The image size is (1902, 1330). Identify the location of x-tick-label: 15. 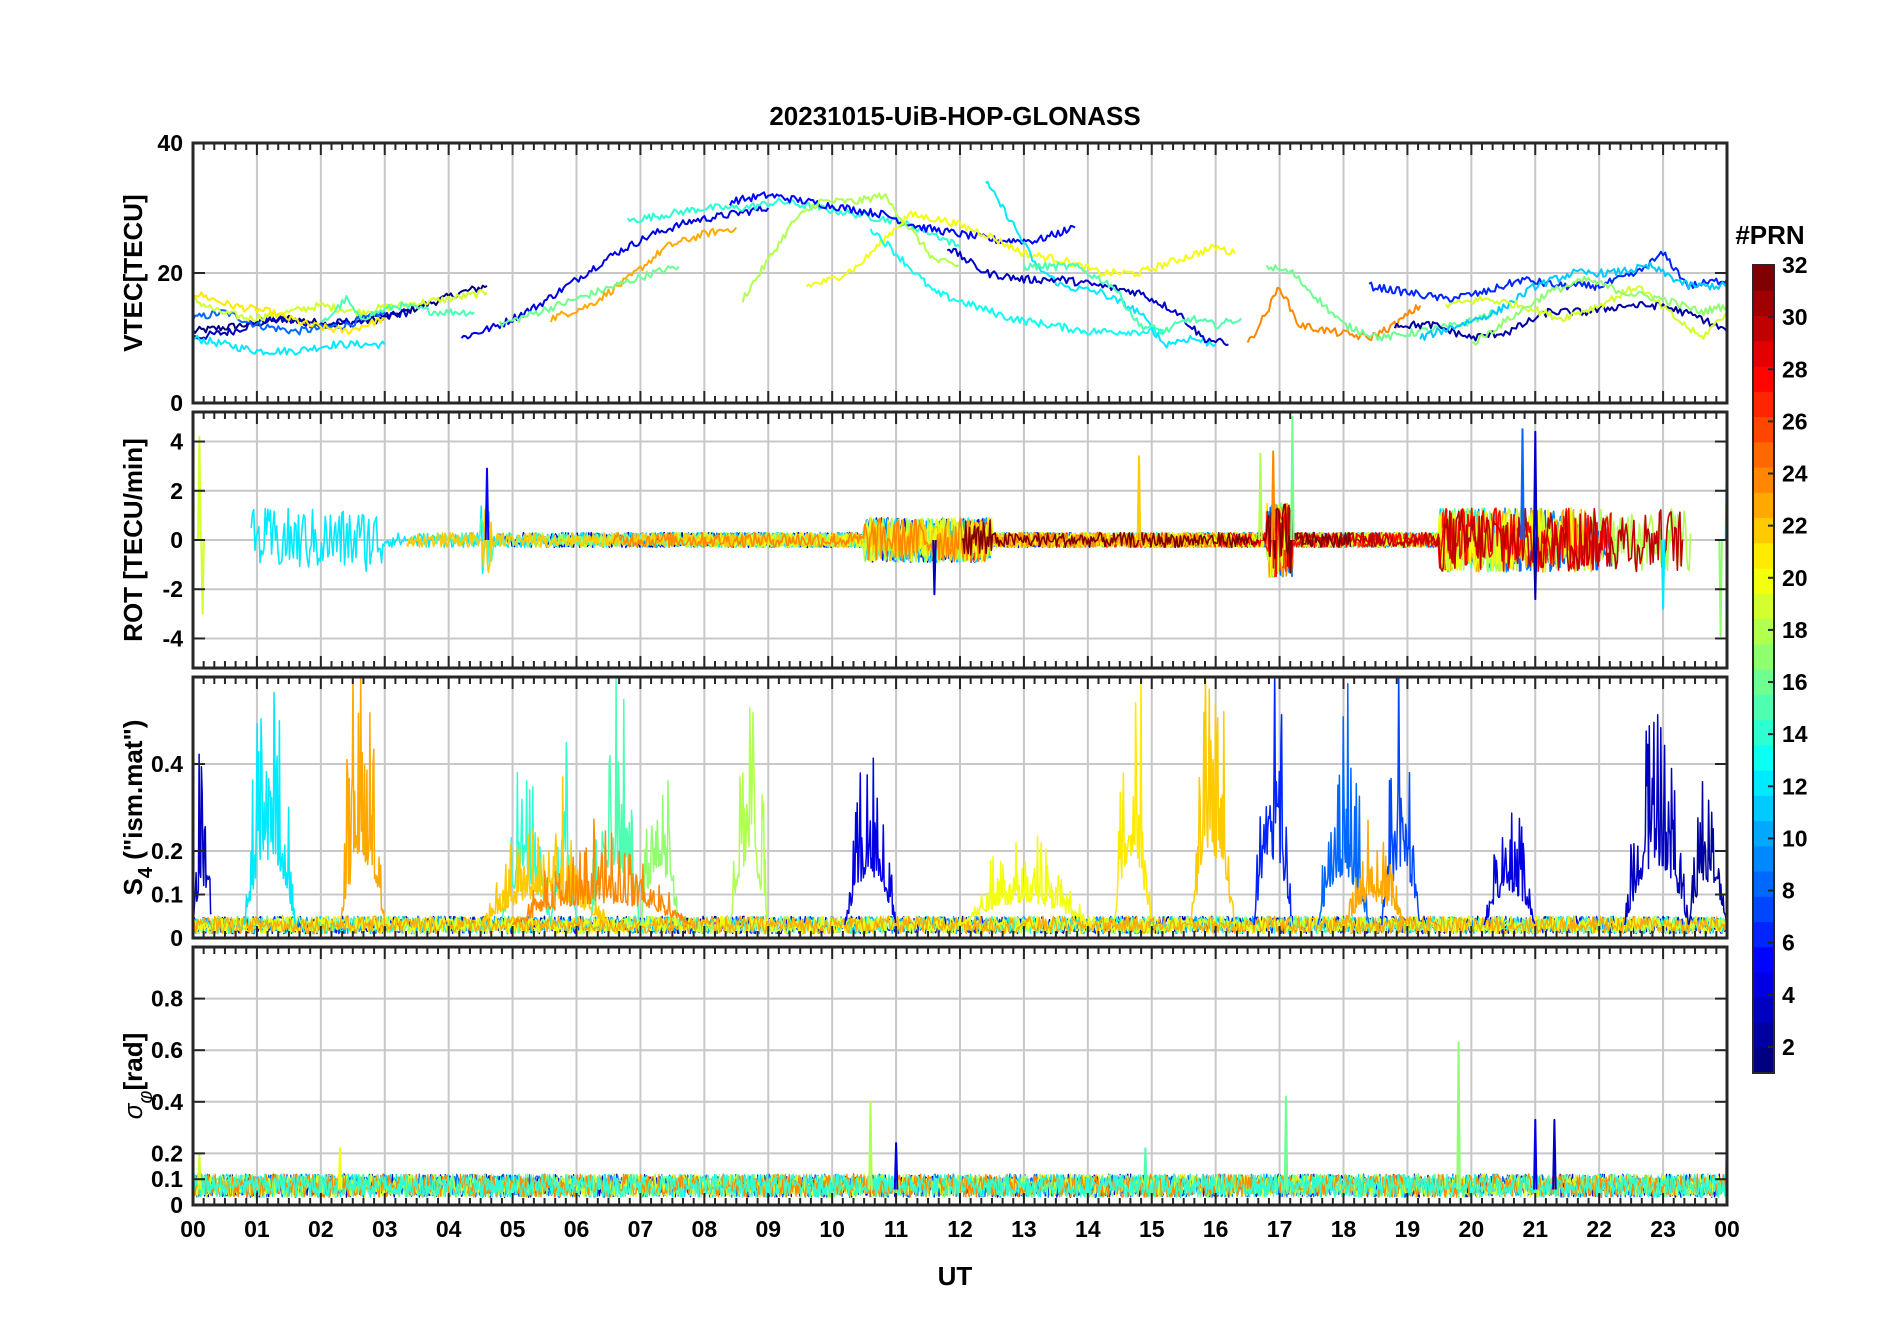
(1152, 1229).